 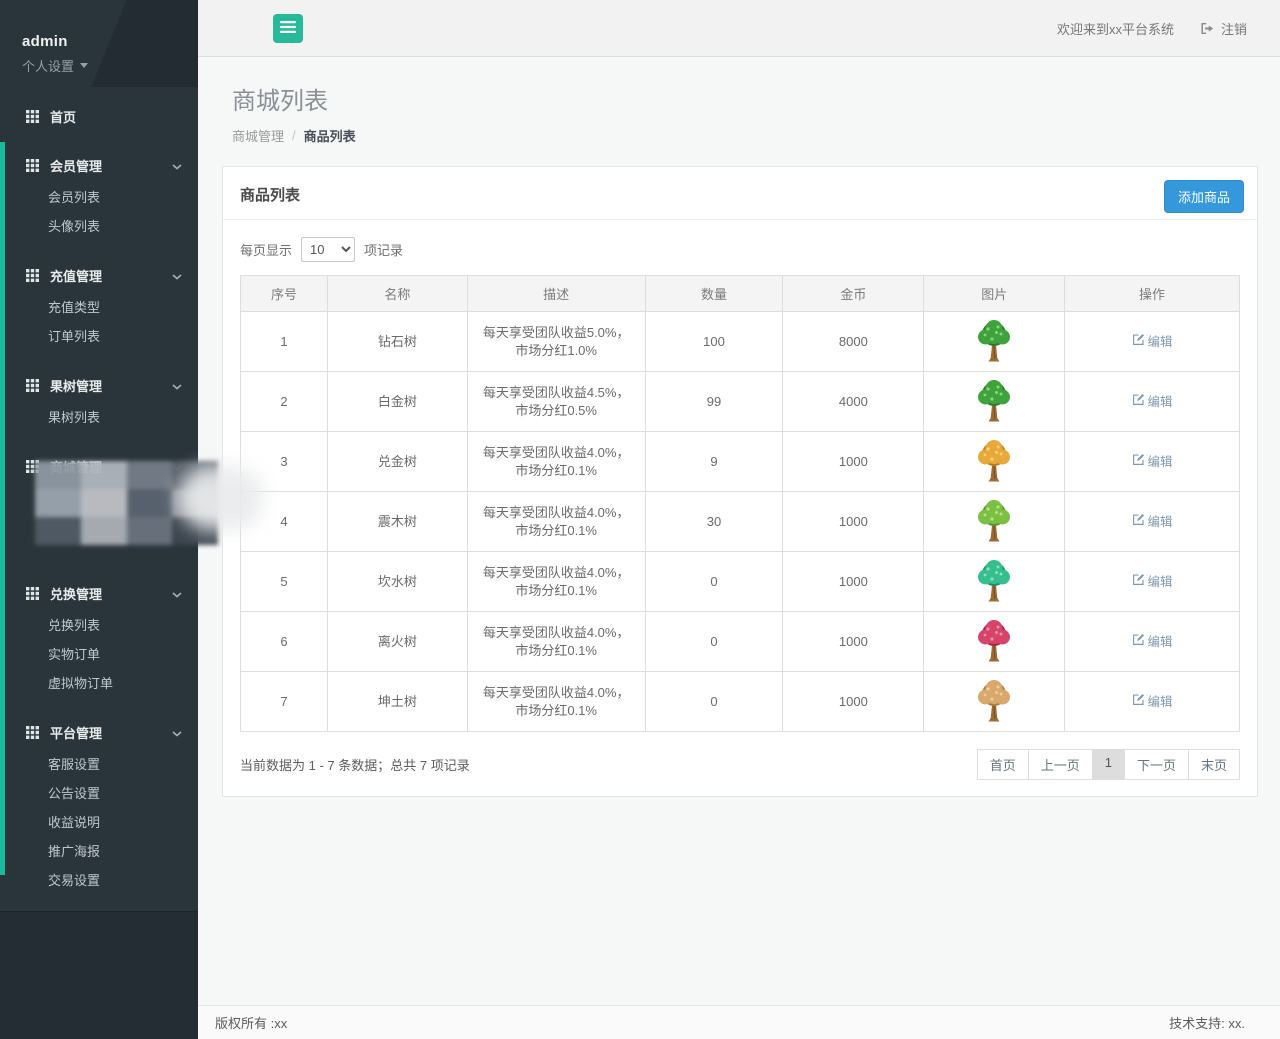 I want to click on sidebar-subitem-公告设置: 公告设置, so click(x=74, y=793).